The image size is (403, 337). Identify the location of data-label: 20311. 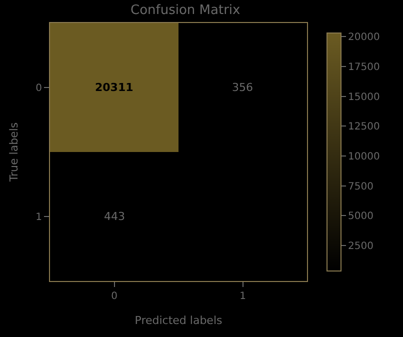
(114, 87).